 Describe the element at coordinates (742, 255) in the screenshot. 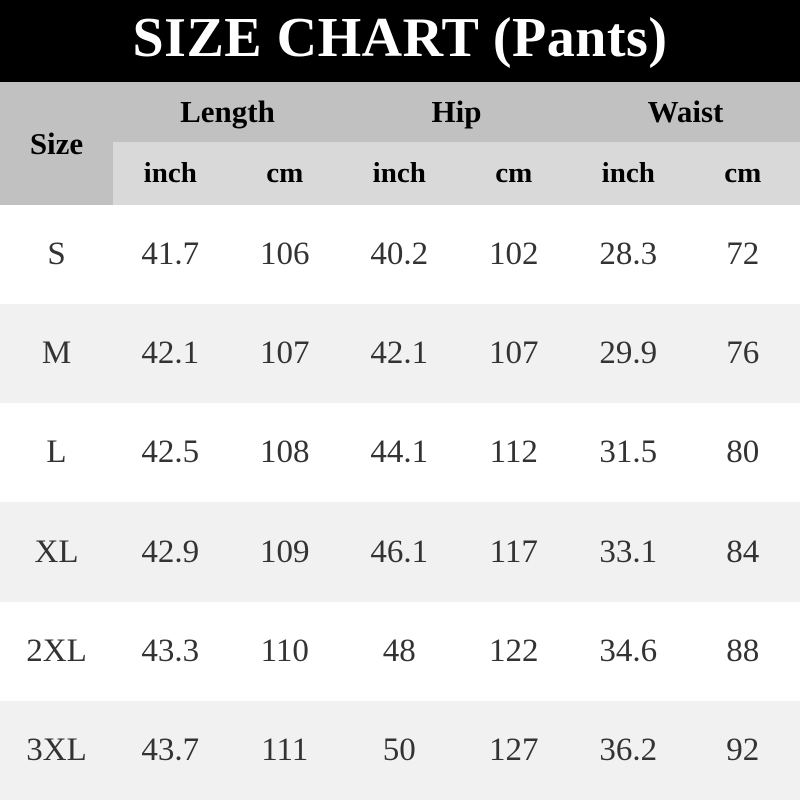

I see `value-cell: 72` at that location.